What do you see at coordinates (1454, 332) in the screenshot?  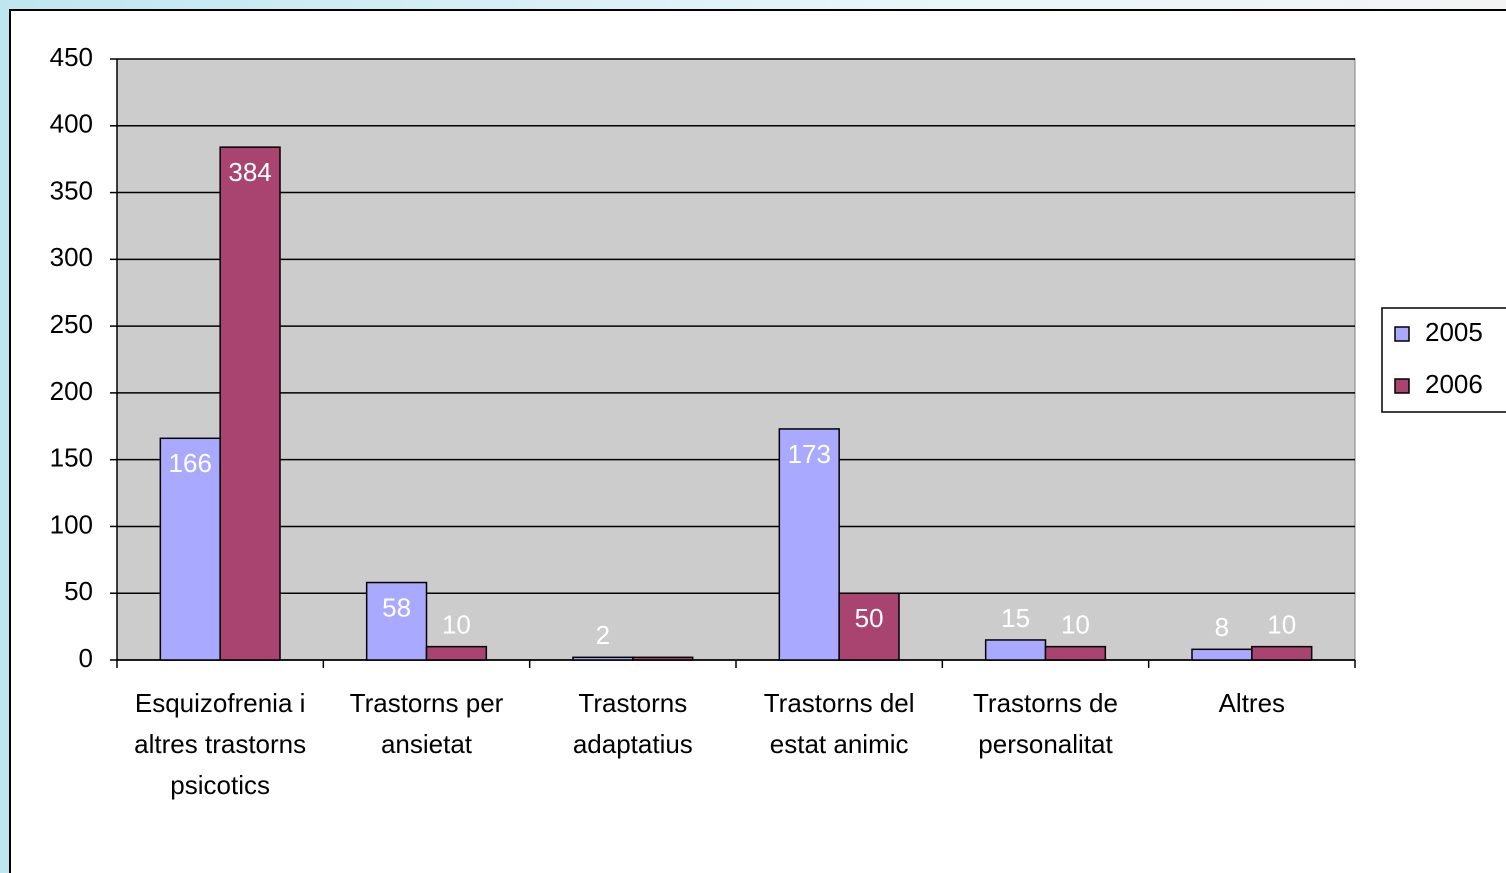 I see `legend-label: 2005` at bounding box center [1454, 332].